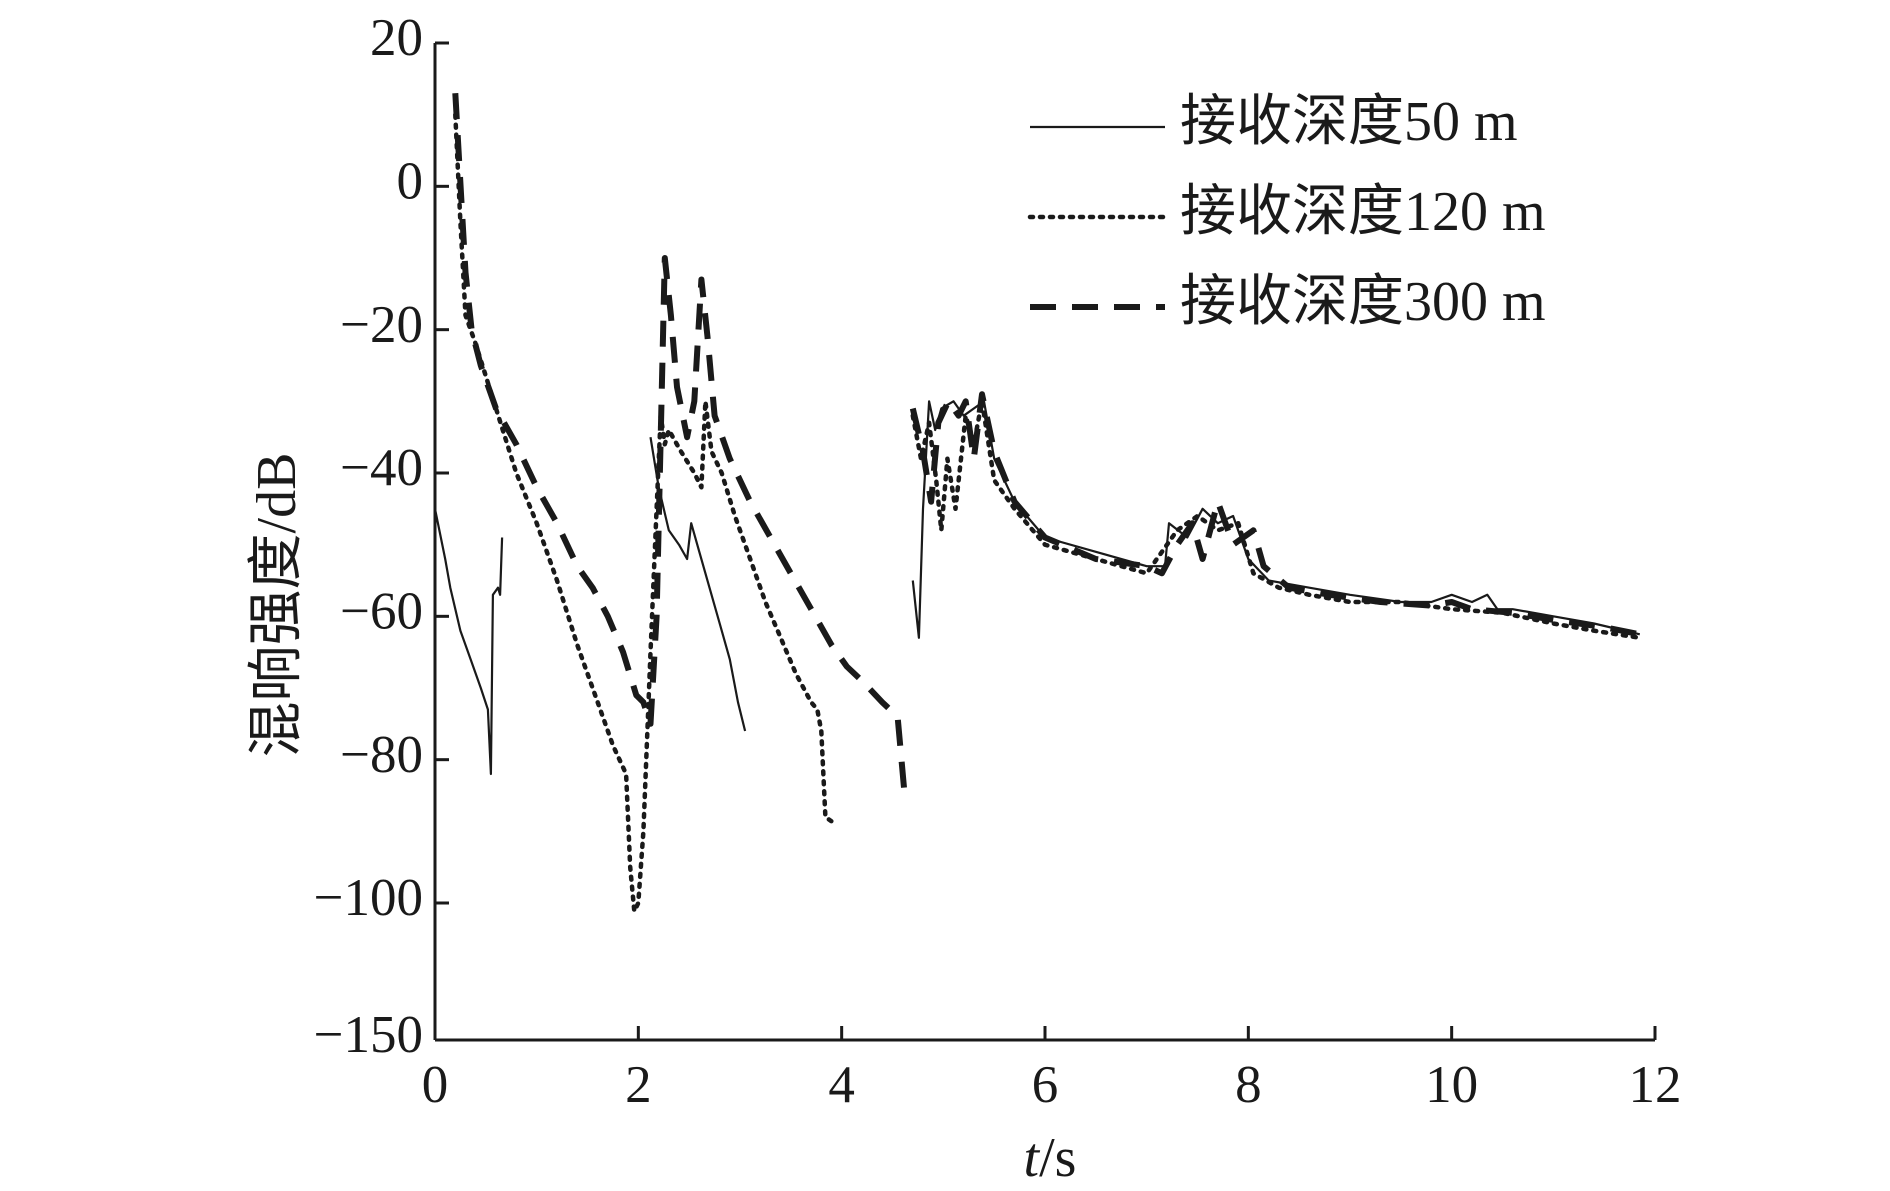 Image resolution: width=1890 pixels, height=1191 pixels. What do you see at coordinates (435, 1085) in the screenshot?
I see `x-tick-label: 0` at bounding box center [435, 1085].